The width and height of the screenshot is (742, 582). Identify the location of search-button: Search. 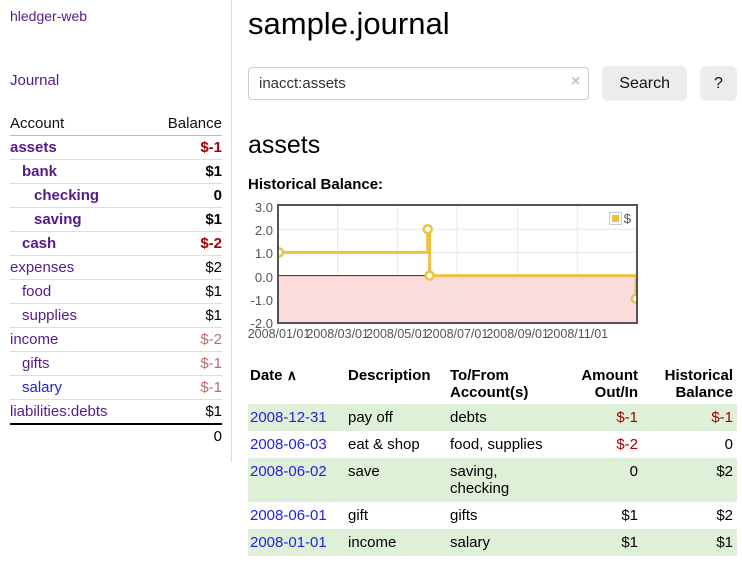
(644, 83).